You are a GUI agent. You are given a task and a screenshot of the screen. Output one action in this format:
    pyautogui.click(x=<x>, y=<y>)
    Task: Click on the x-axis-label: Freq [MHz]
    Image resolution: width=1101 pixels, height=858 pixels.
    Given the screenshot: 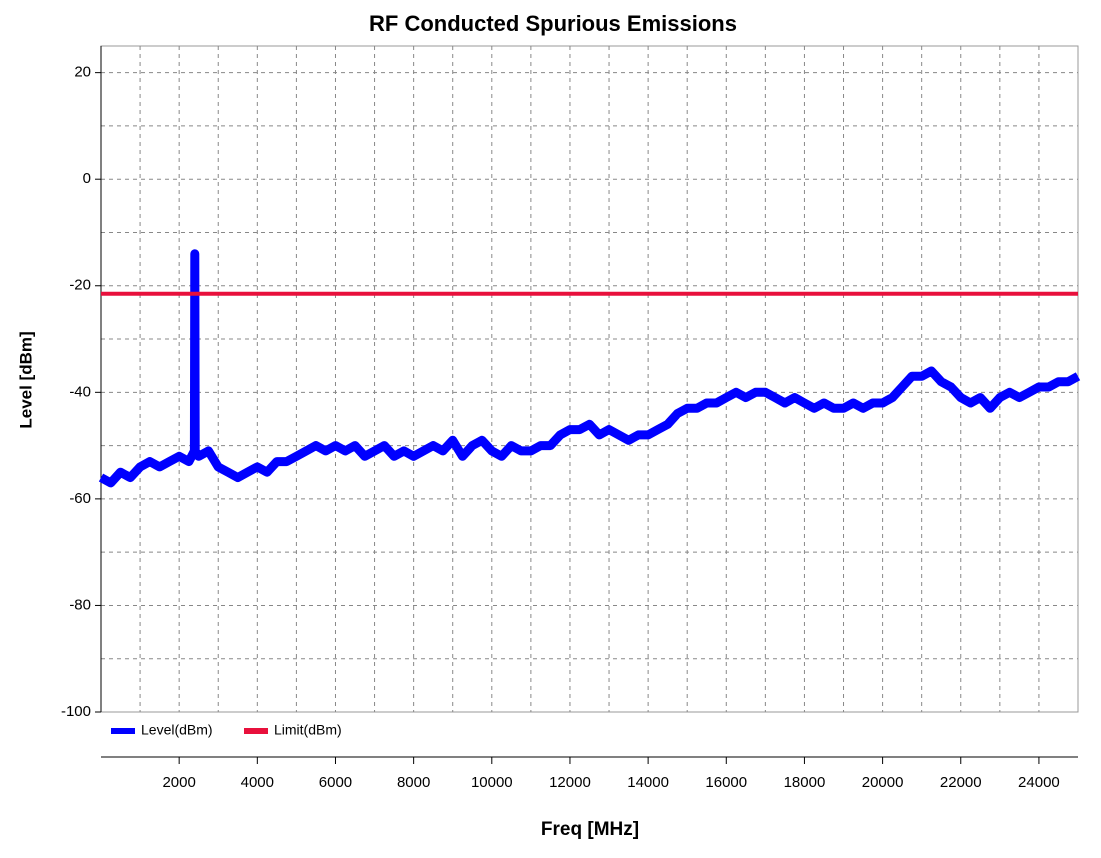 What is the action you would take?
    pyautogui.click(x=590, y=829)
    